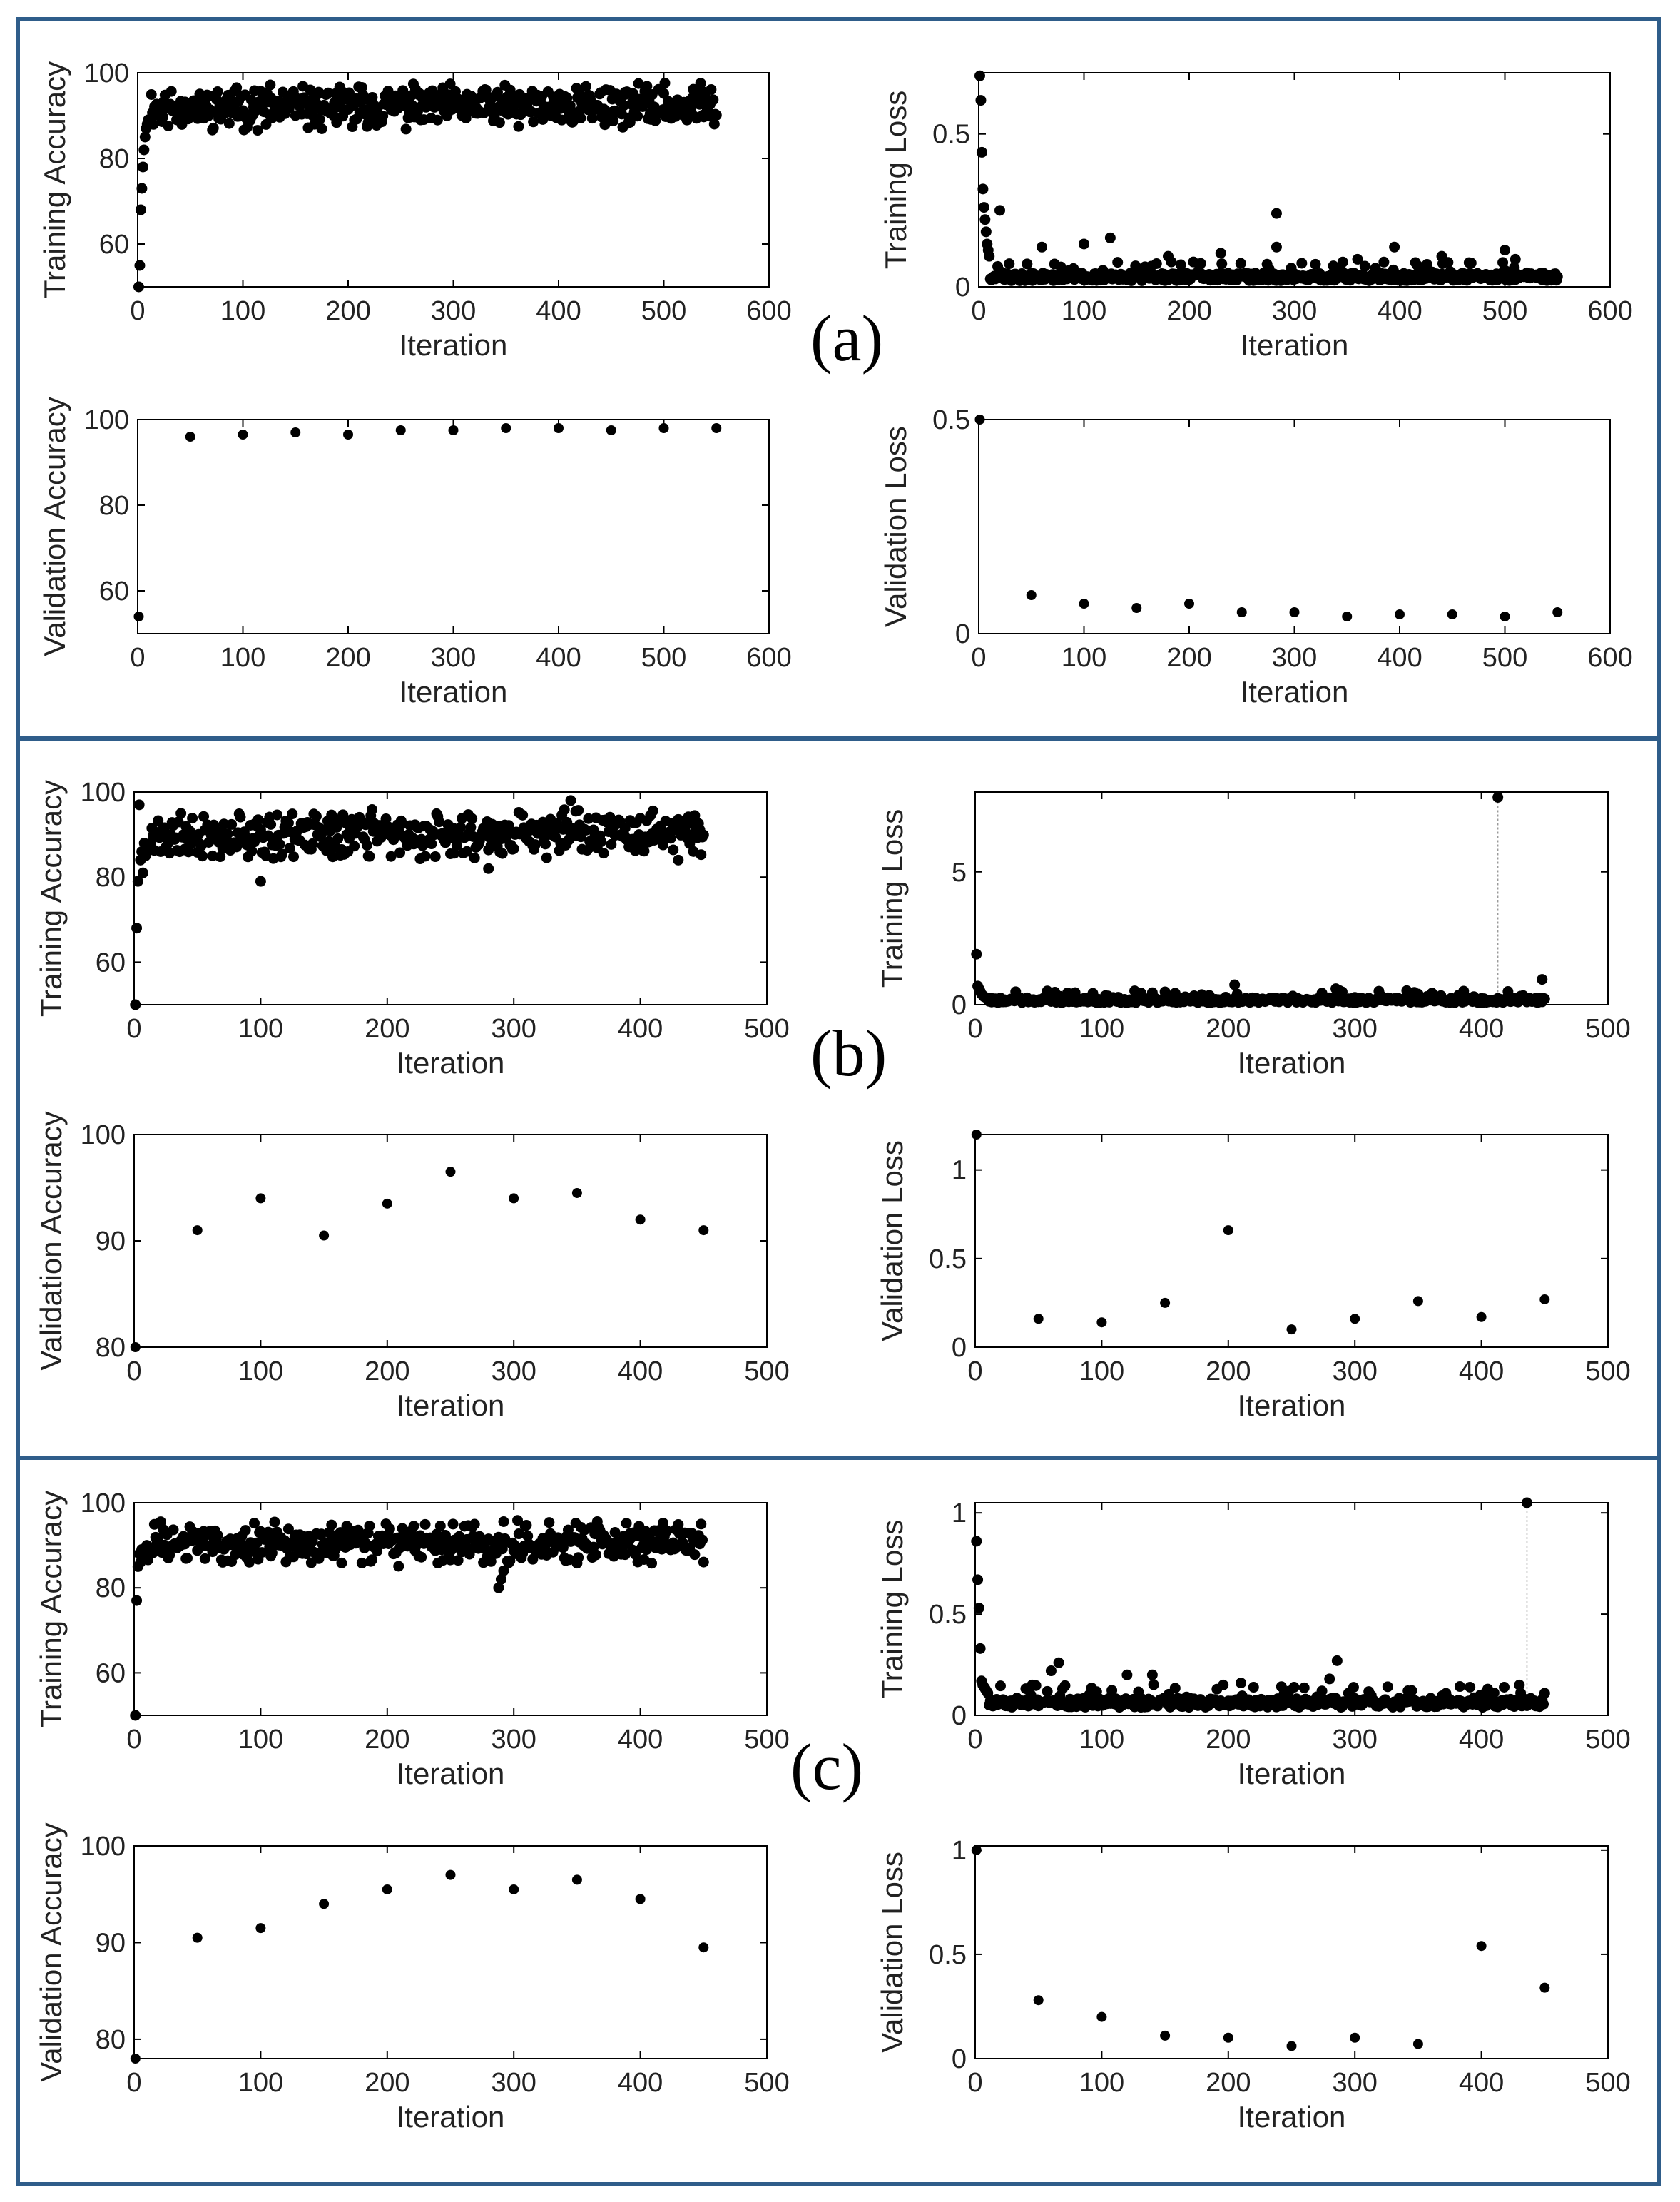 This screenshot has width=1680, height=2202. What do you see at coordinates (513, 2083) in the screenshot?
I see `x-tick-label: 300` at bounding box center [513, 2083].